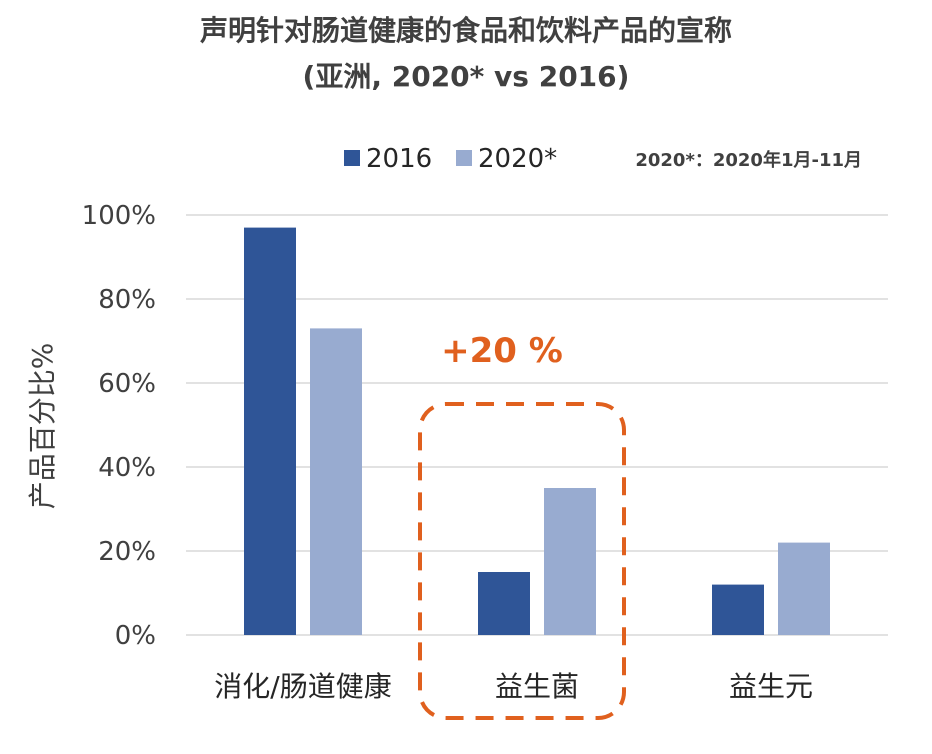 The width and height of the screenshot is (932, 754). I want to click on category-labels: 消化/肠道健康 益生菌 益生元, so click(513, 686).